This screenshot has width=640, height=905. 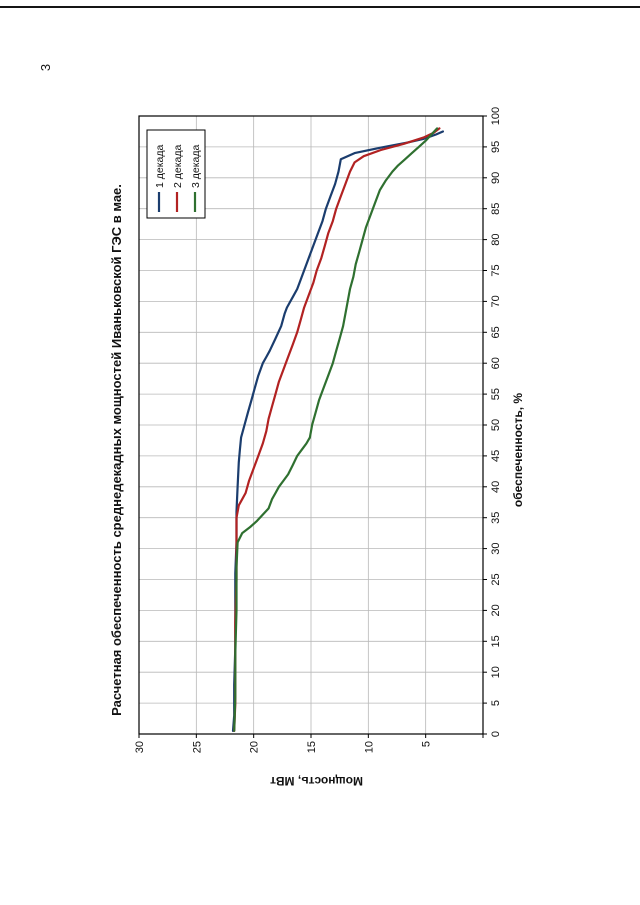 What do you see at coordinates (496, 641) in the screenshot?
I see `x-tick-label: 15` at bounding box center [496, 641].